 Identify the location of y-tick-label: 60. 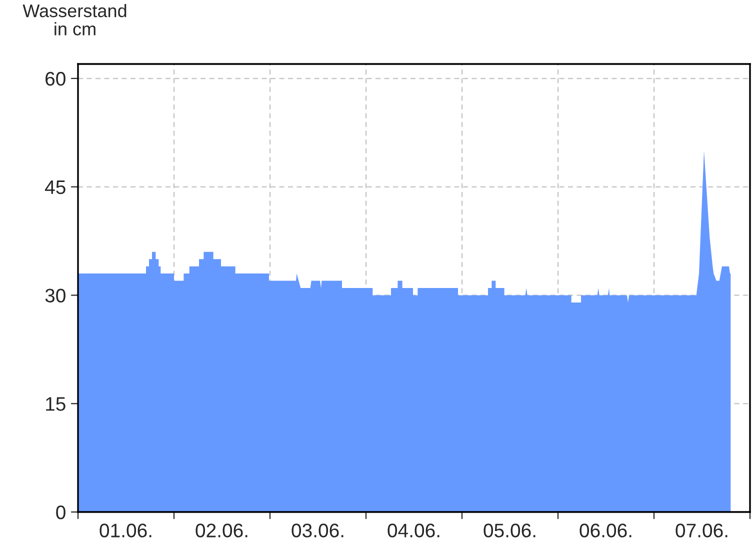
(56, 79).